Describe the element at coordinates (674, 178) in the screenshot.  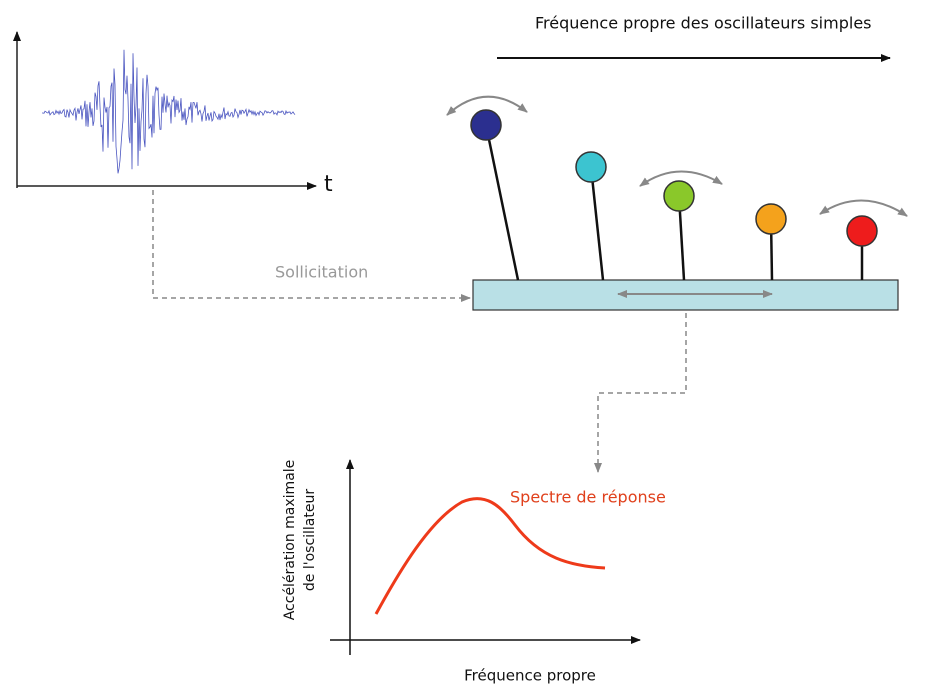
I see `pendulum-balls` at that location.